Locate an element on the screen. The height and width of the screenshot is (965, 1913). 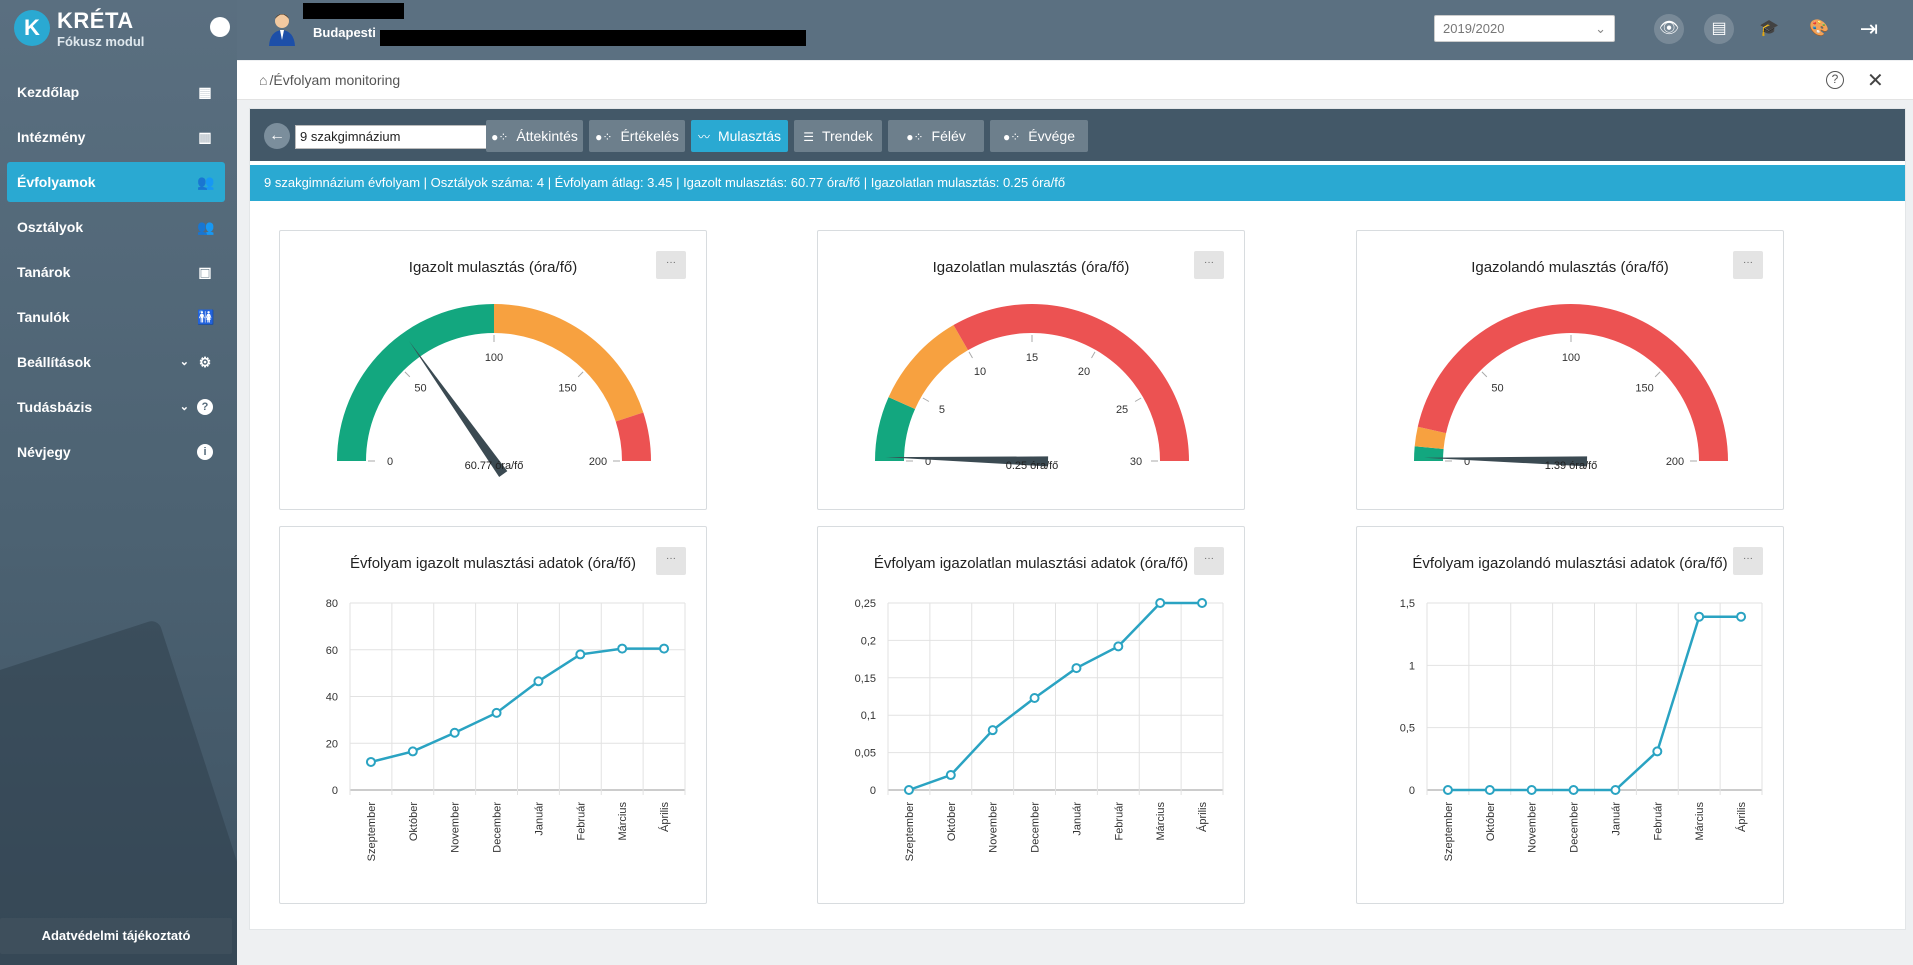
sidebar-item-osztalyok: Osztályok 👥 is located at coordinates (116, 227).